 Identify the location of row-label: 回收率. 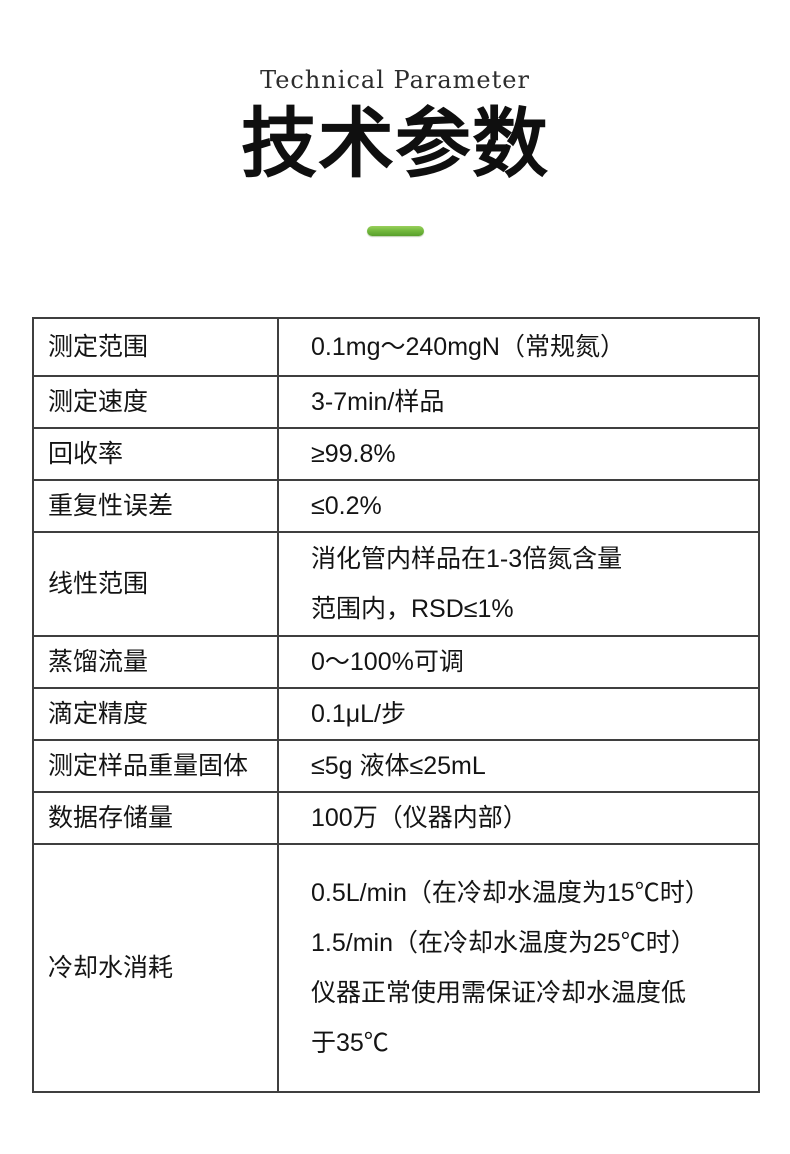
(155, 454).